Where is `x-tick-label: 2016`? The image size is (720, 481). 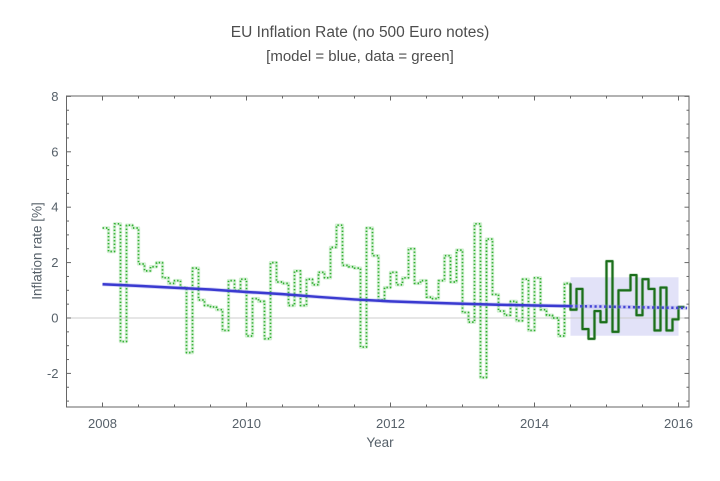
x-tick-label: 2016 is located at coordinates (678, 423).